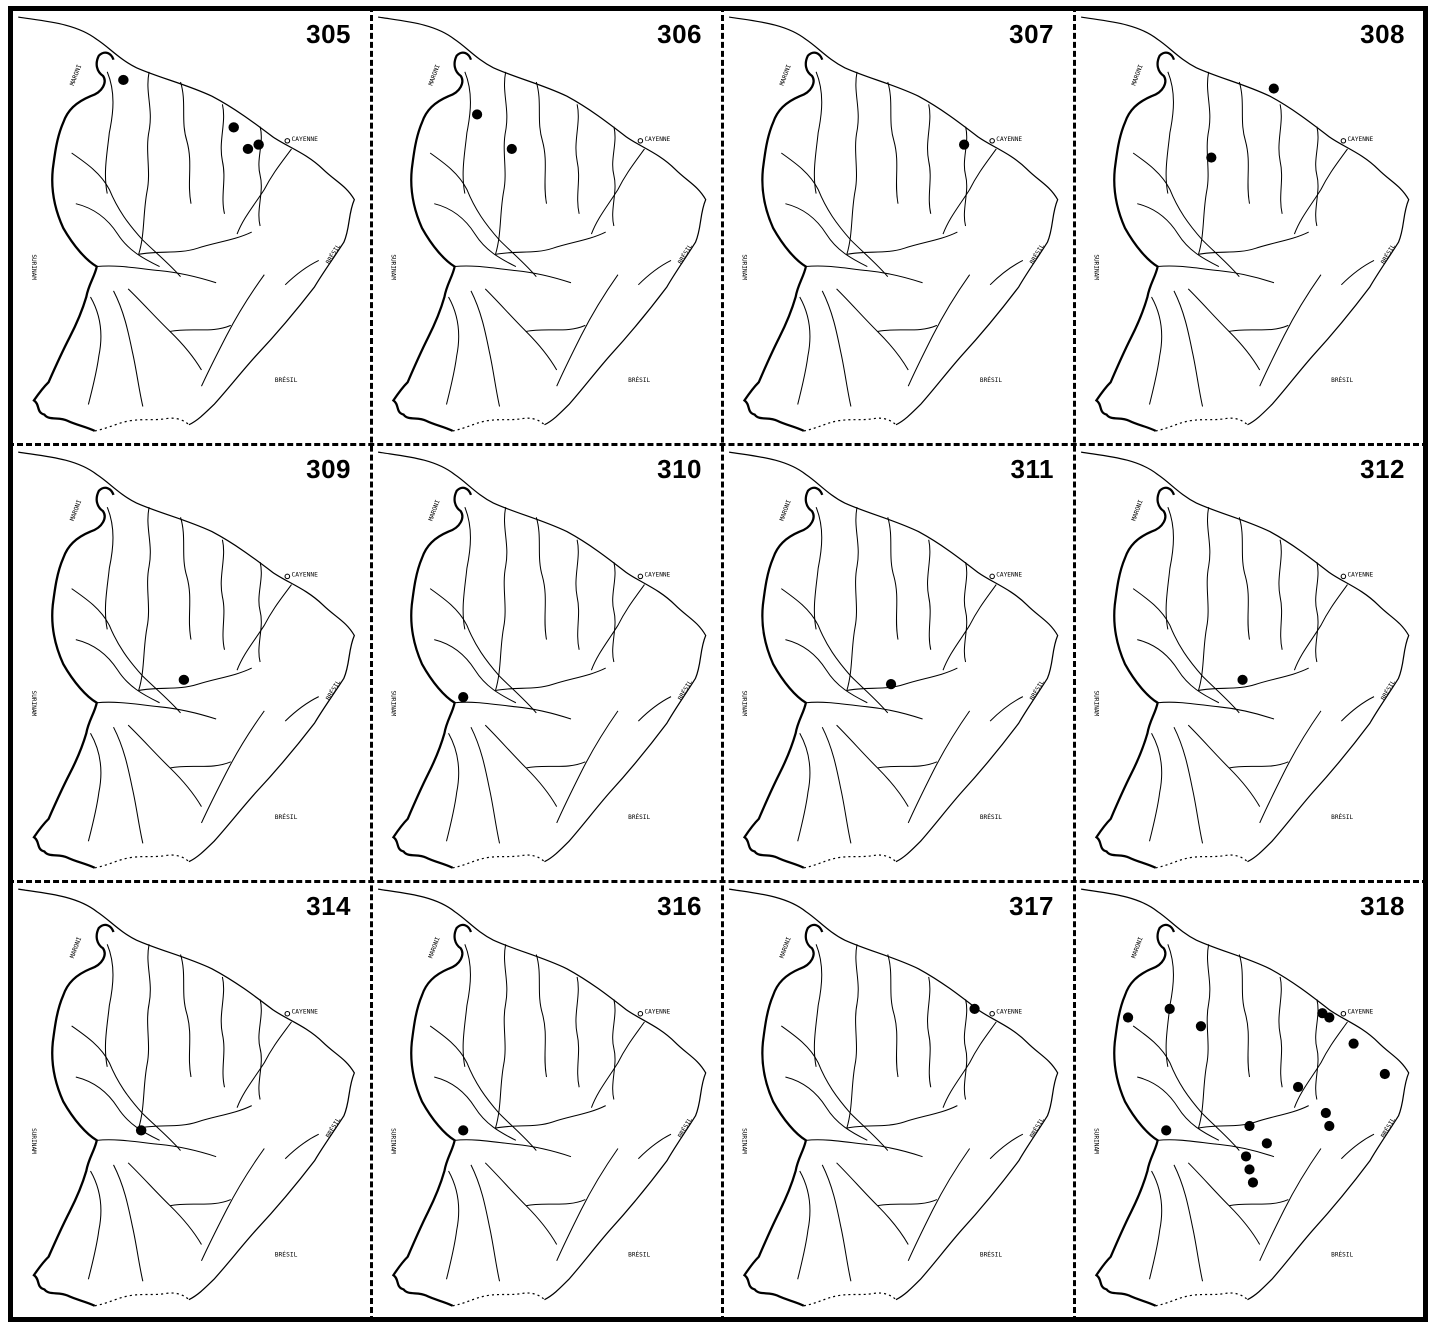  I want to click on panel-number: 316, so click(679, 906).